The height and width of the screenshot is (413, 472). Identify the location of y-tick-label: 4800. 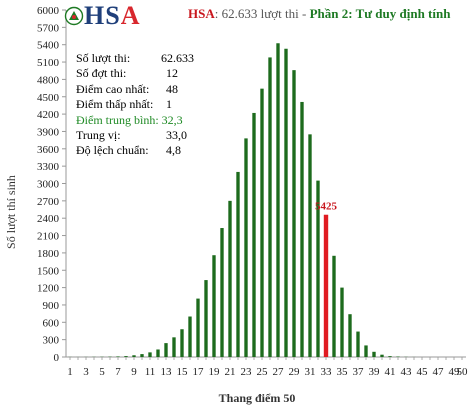
(48, 80).